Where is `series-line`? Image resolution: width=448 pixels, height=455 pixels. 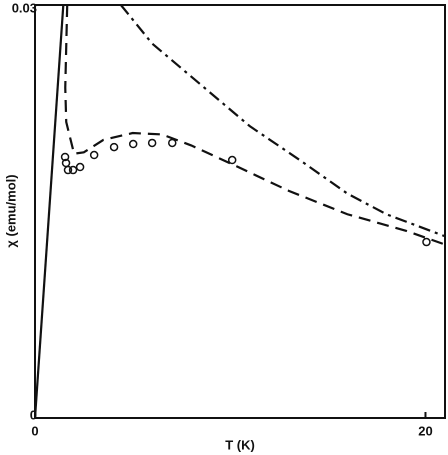
series-line is located at coordinates (50, 211).